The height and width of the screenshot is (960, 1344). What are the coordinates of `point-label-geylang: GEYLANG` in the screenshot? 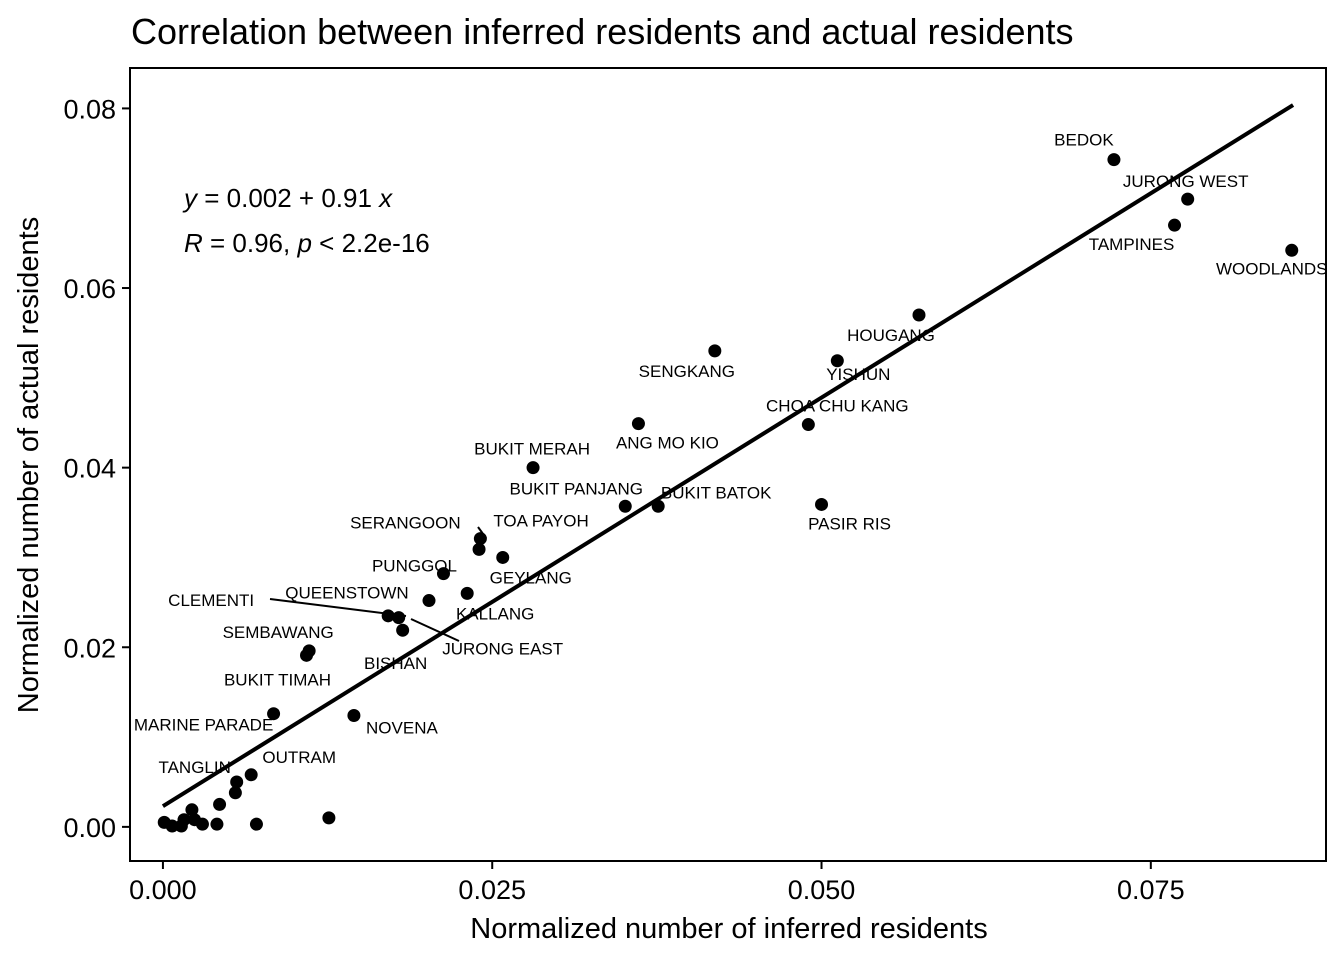 It's located at (531, 577).